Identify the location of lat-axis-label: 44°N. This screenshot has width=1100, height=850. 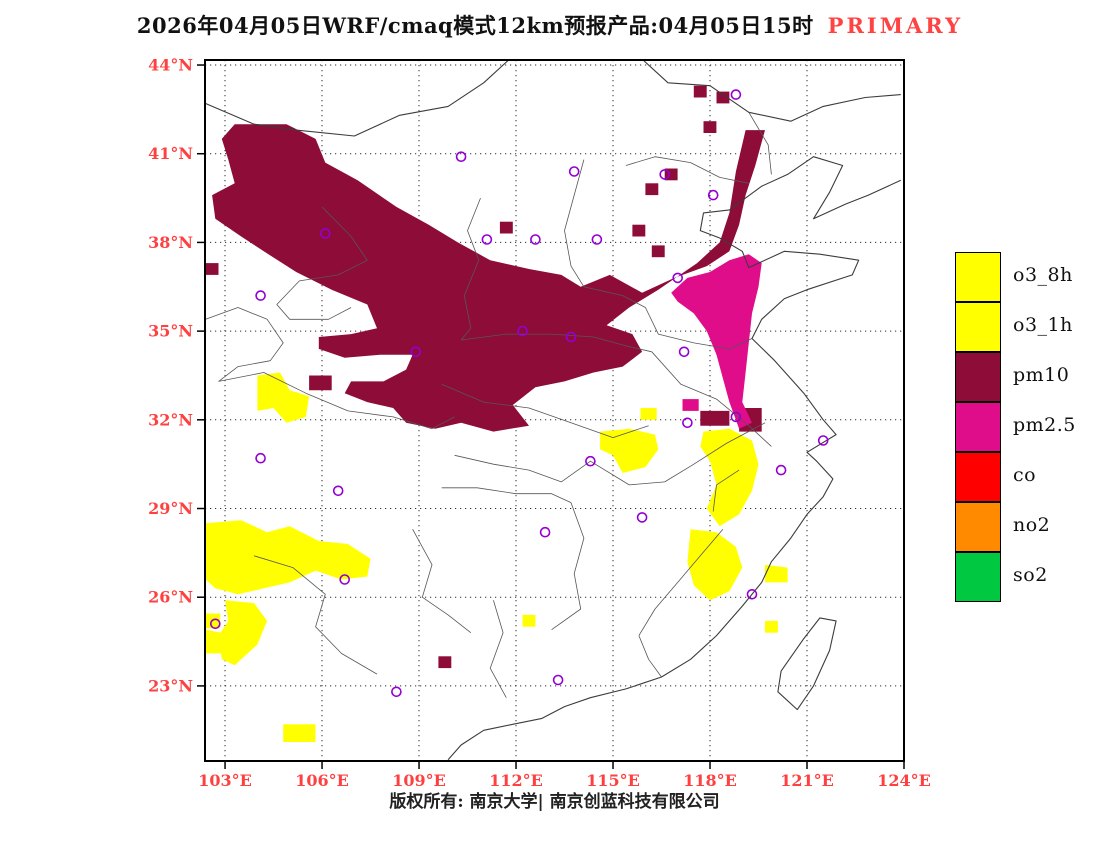
(170, 65).